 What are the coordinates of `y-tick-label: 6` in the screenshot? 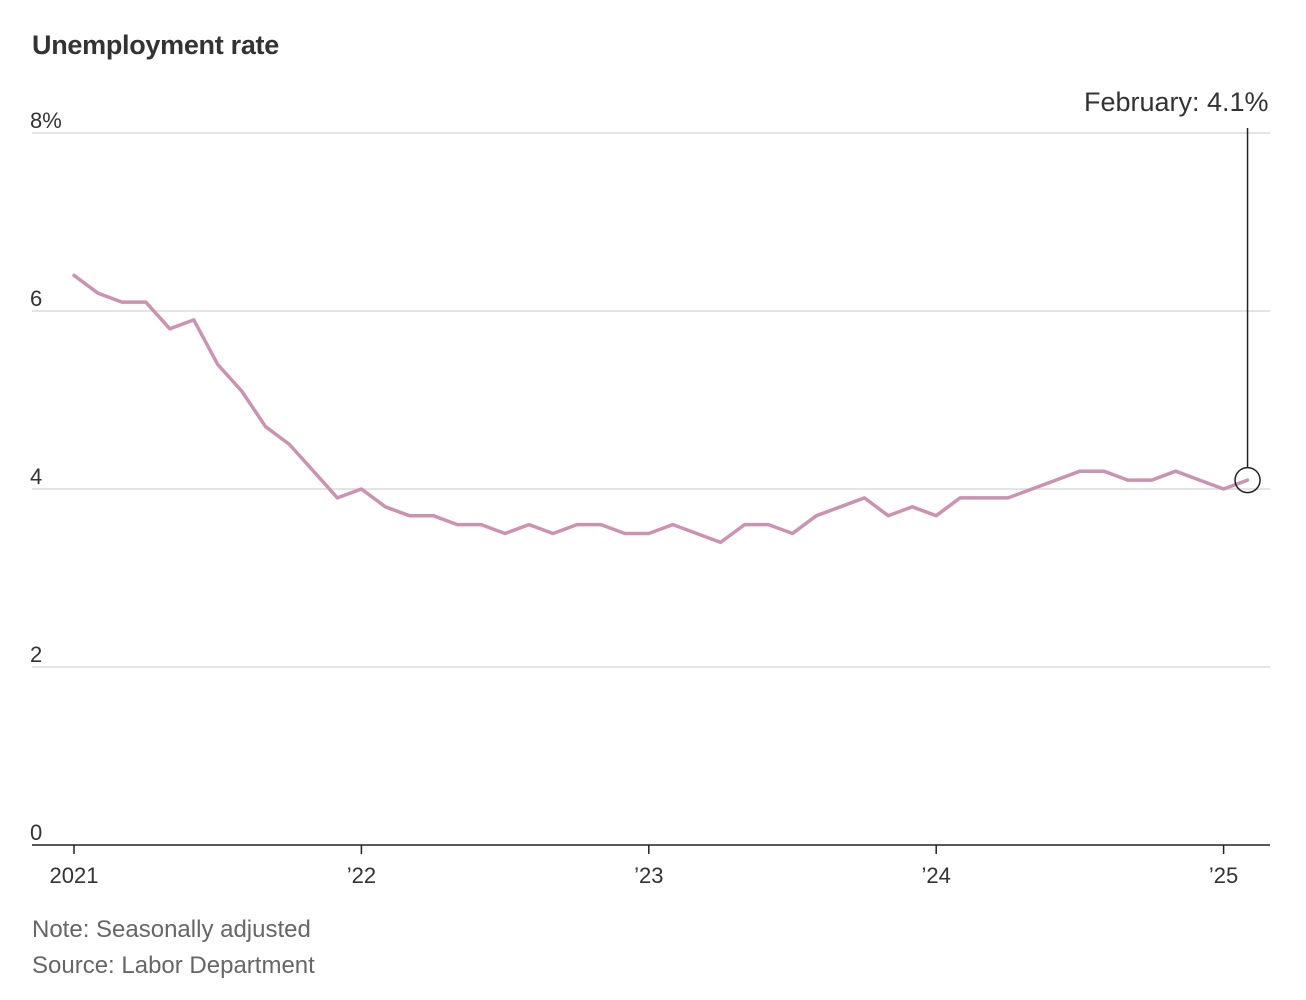 It's located at (36, 298).